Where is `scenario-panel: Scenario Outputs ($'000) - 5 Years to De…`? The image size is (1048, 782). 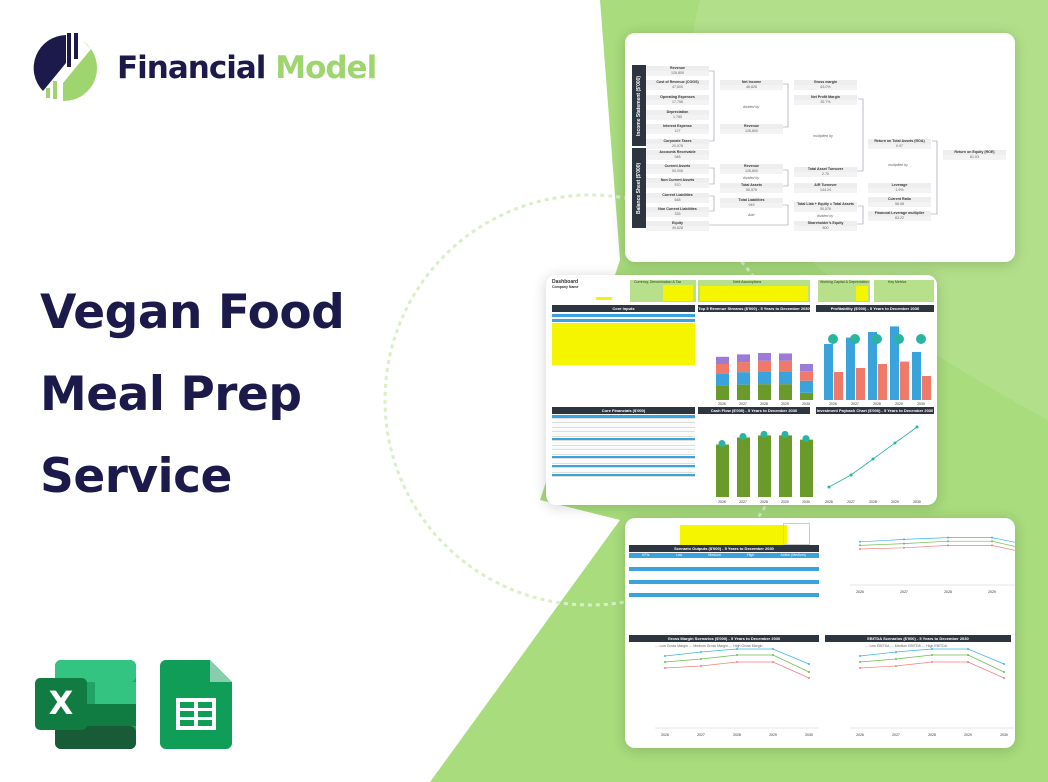
scenario-panel: Scenario Outputs ($'000) - 5 Years to De… is located at coordinates (820, 633).